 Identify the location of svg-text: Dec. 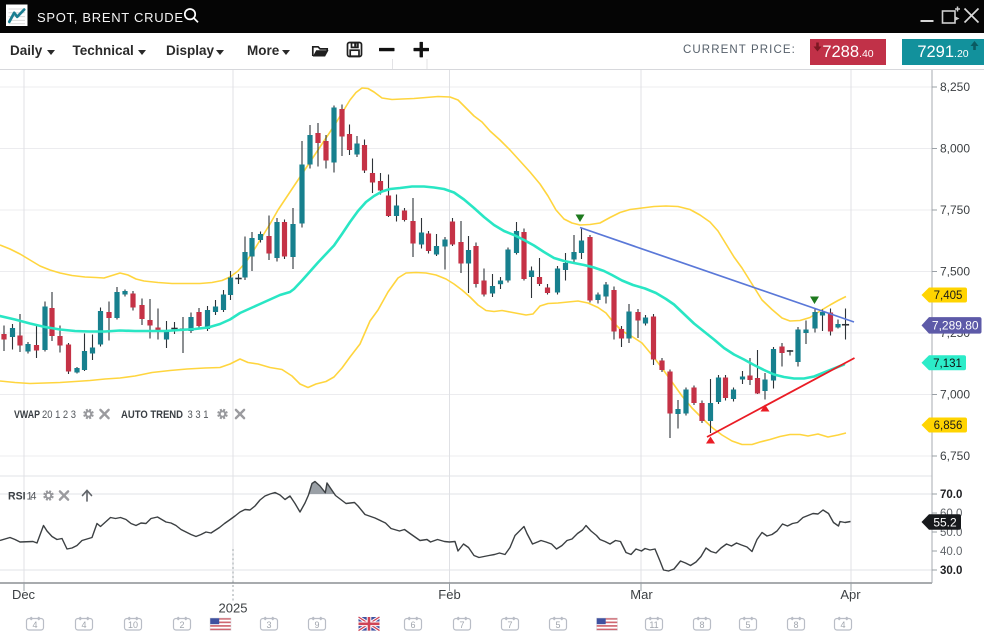
(24, 594).